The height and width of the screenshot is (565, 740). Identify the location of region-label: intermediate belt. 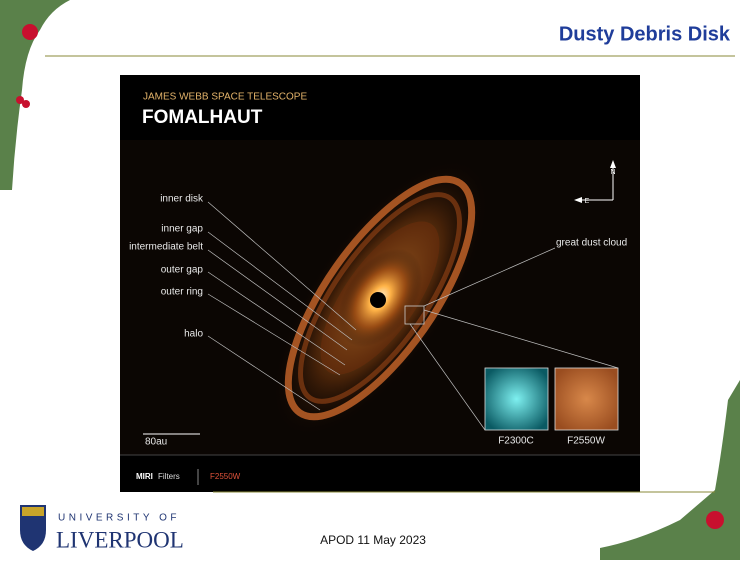
(166, 247).